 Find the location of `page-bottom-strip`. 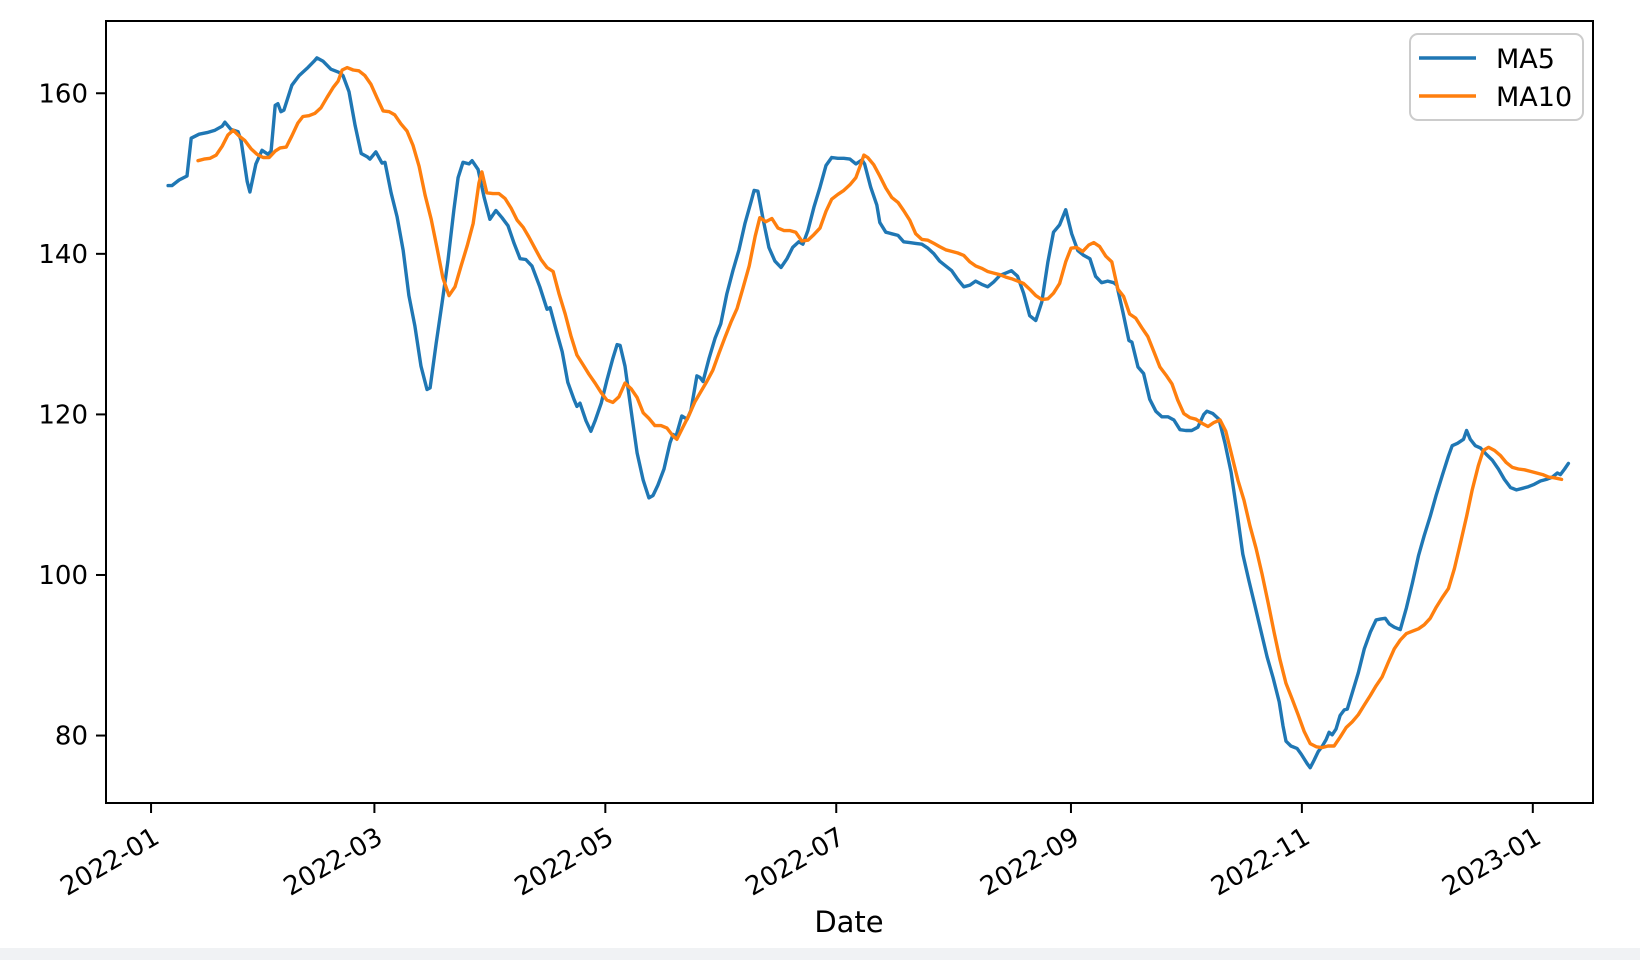

page-bottom-strip is located at coordinates (820, 954).